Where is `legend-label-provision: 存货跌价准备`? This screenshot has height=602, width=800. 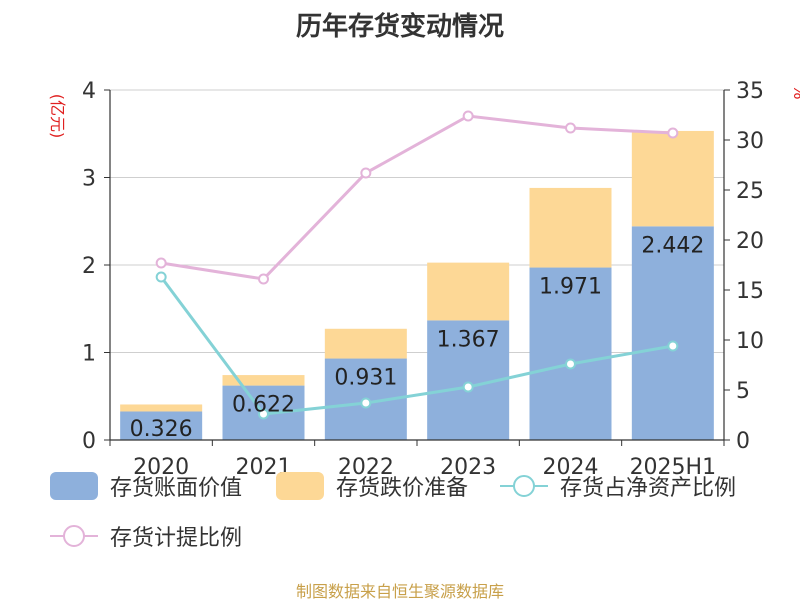 legend-label-provision: 存货跌价准备 is located at coordinates (402, 488).